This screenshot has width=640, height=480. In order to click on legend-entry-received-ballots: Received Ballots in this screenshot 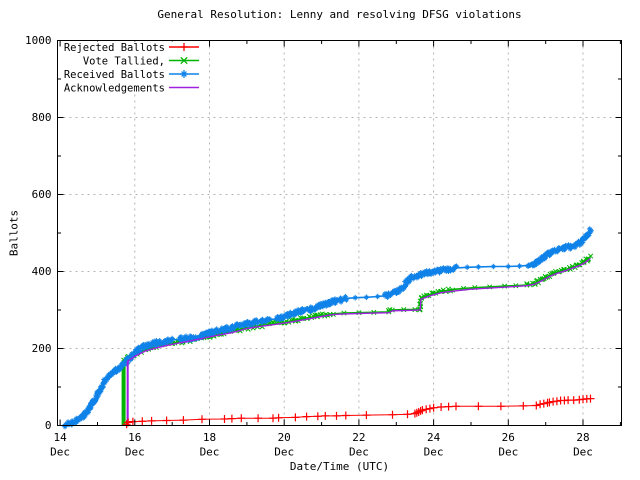, I will do `click(131, 75)`.